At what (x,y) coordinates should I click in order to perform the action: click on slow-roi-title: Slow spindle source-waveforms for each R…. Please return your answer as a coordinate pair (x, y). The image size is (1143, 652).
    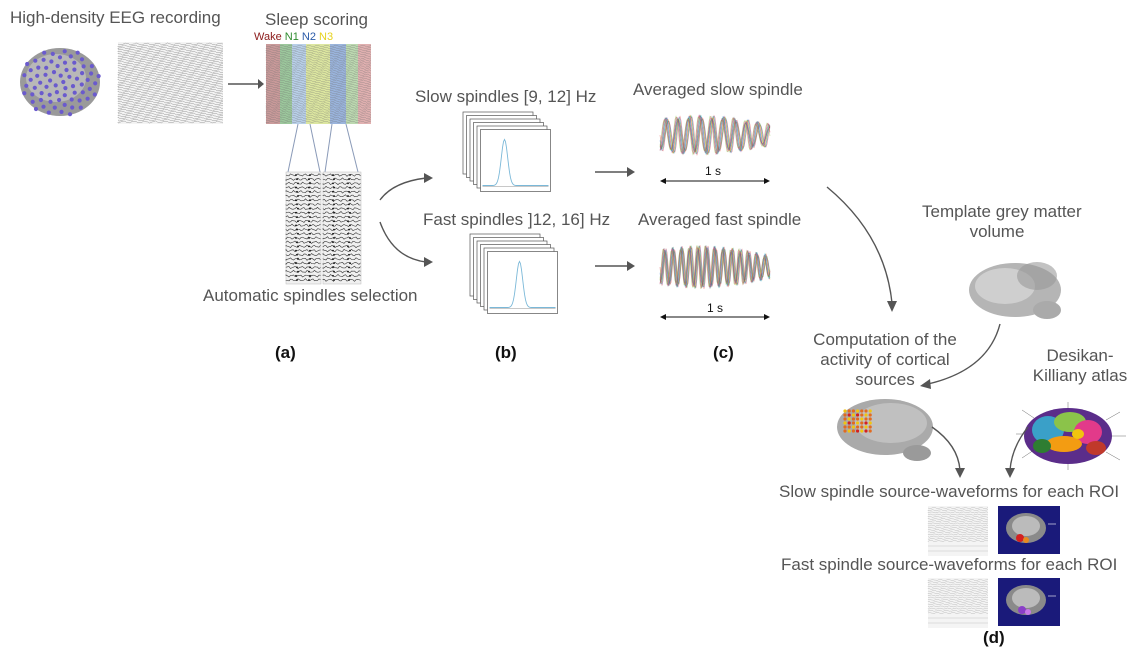
    Looking at the image, I should click on (949, 491).